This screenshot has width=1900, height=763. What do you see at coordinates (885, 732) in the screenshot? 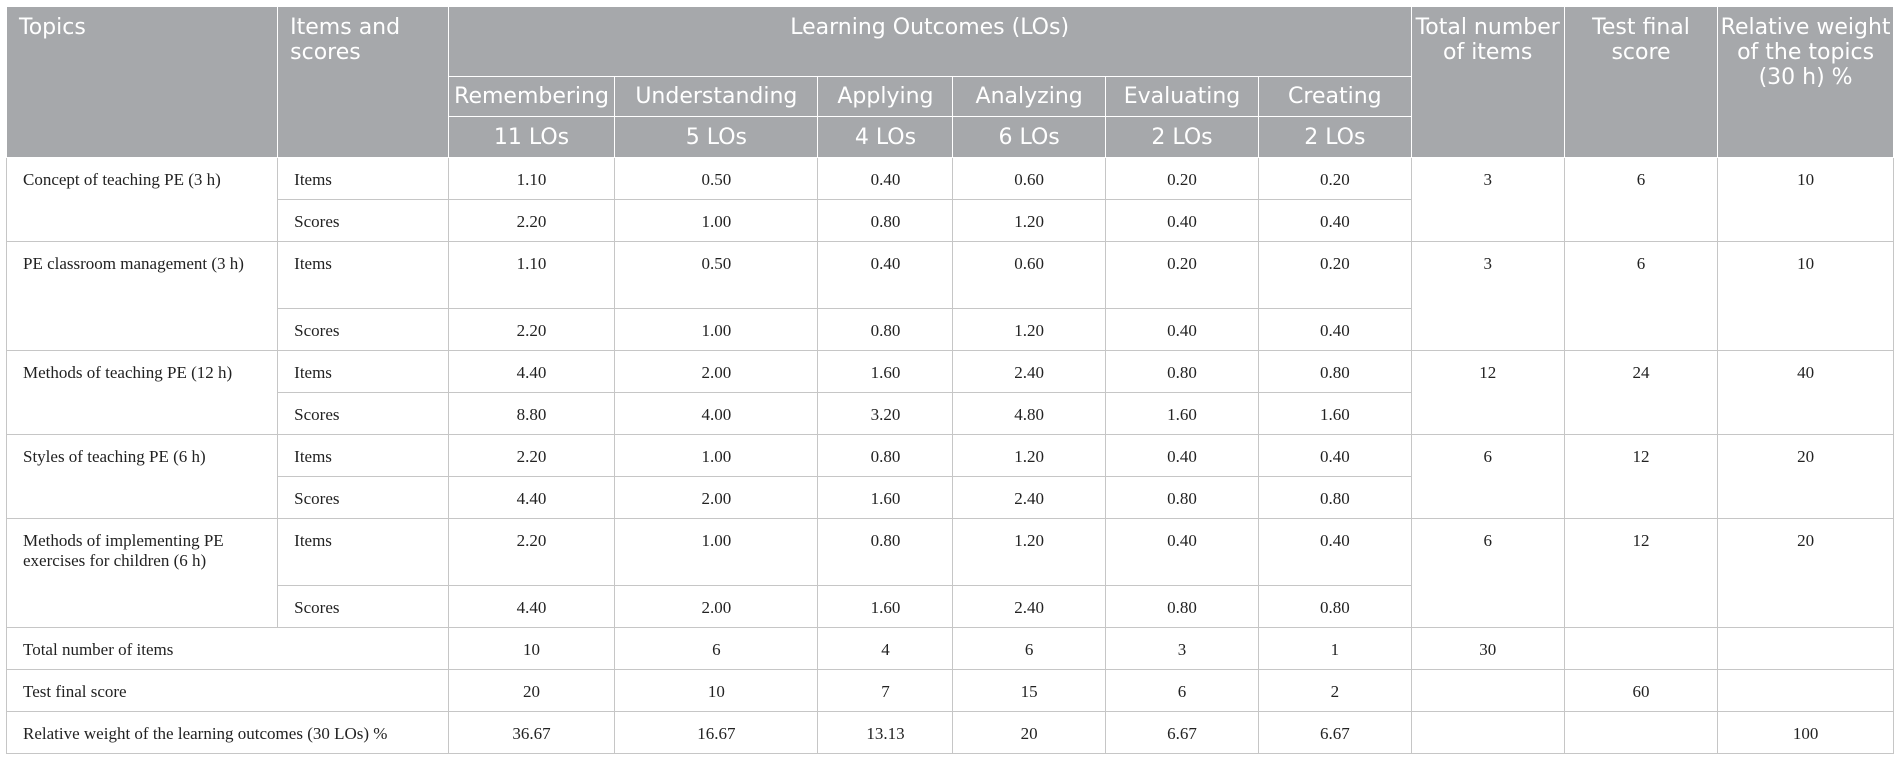
I see `cell-value: 13.13` at bounding box center [885, 732].